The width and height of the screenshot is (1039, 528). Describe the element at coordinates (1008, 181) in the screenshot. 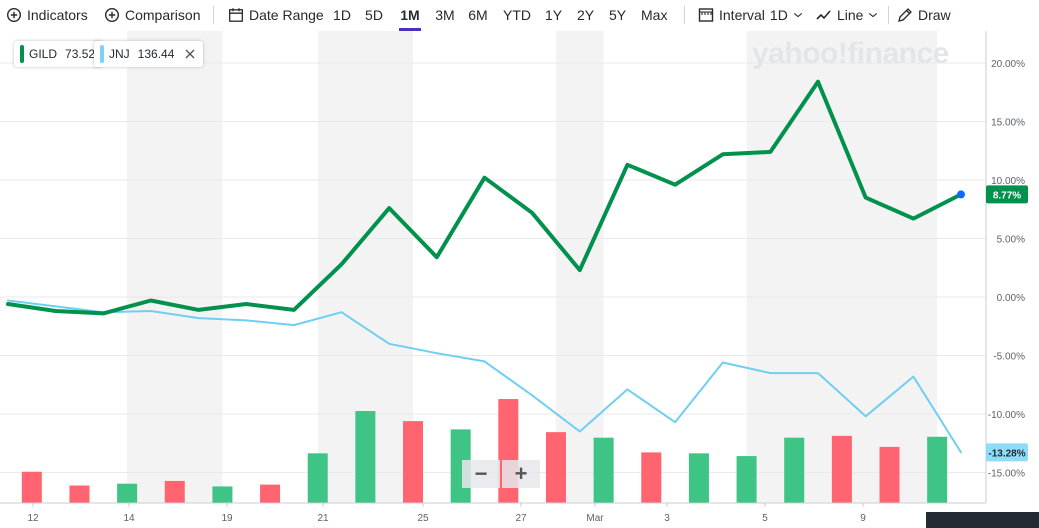

I see `y-tick-label: 10.00%` at that location.